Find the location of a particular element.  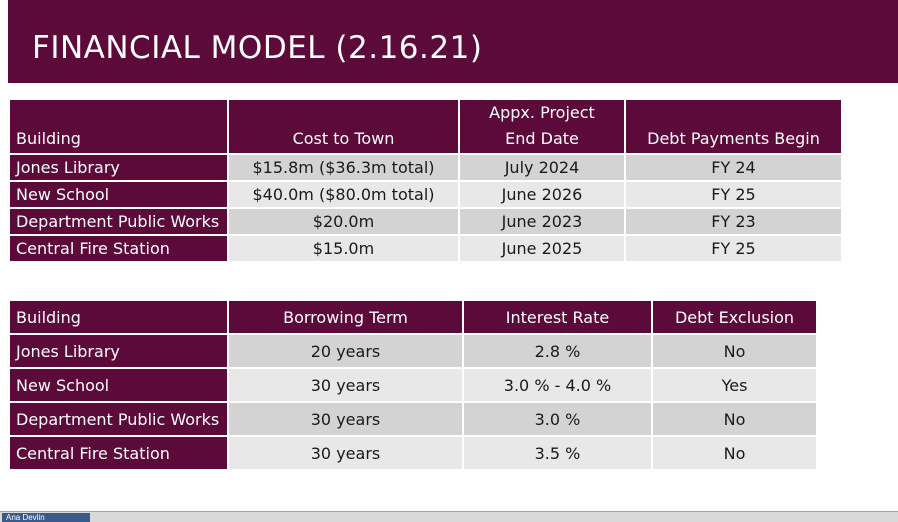

cell-cost: $15.8m ($36.3m total) is located at coordinates (343, 167).